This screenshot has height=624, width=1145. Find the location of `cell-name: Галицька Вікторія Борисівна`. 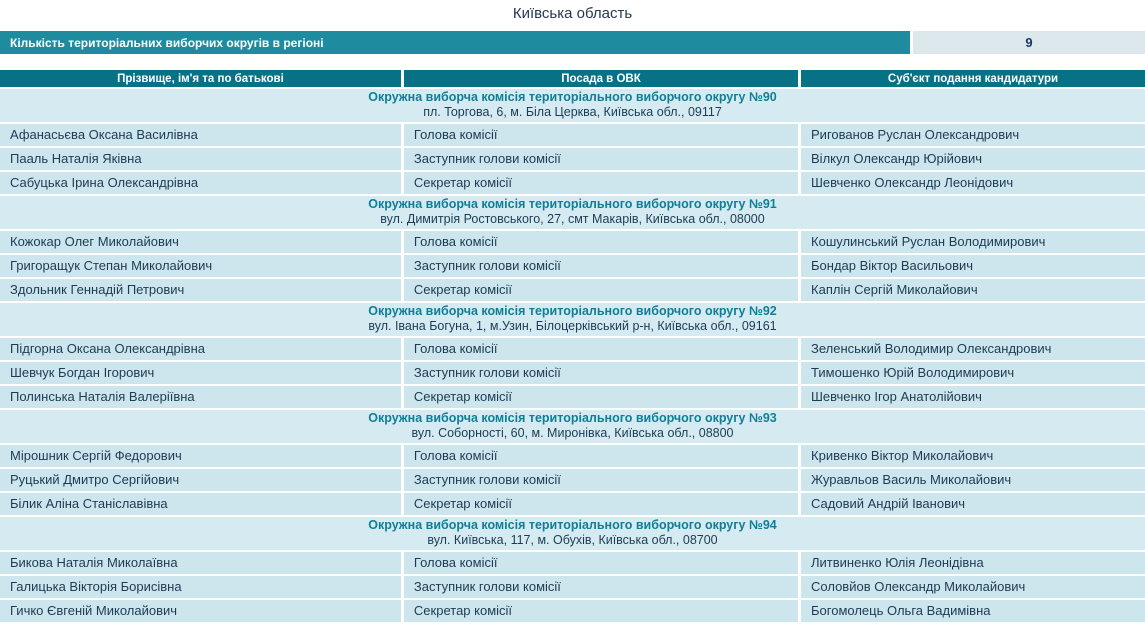

cell-name: Галицька Вікторія Борисівна is located at coordinates (200, 587).